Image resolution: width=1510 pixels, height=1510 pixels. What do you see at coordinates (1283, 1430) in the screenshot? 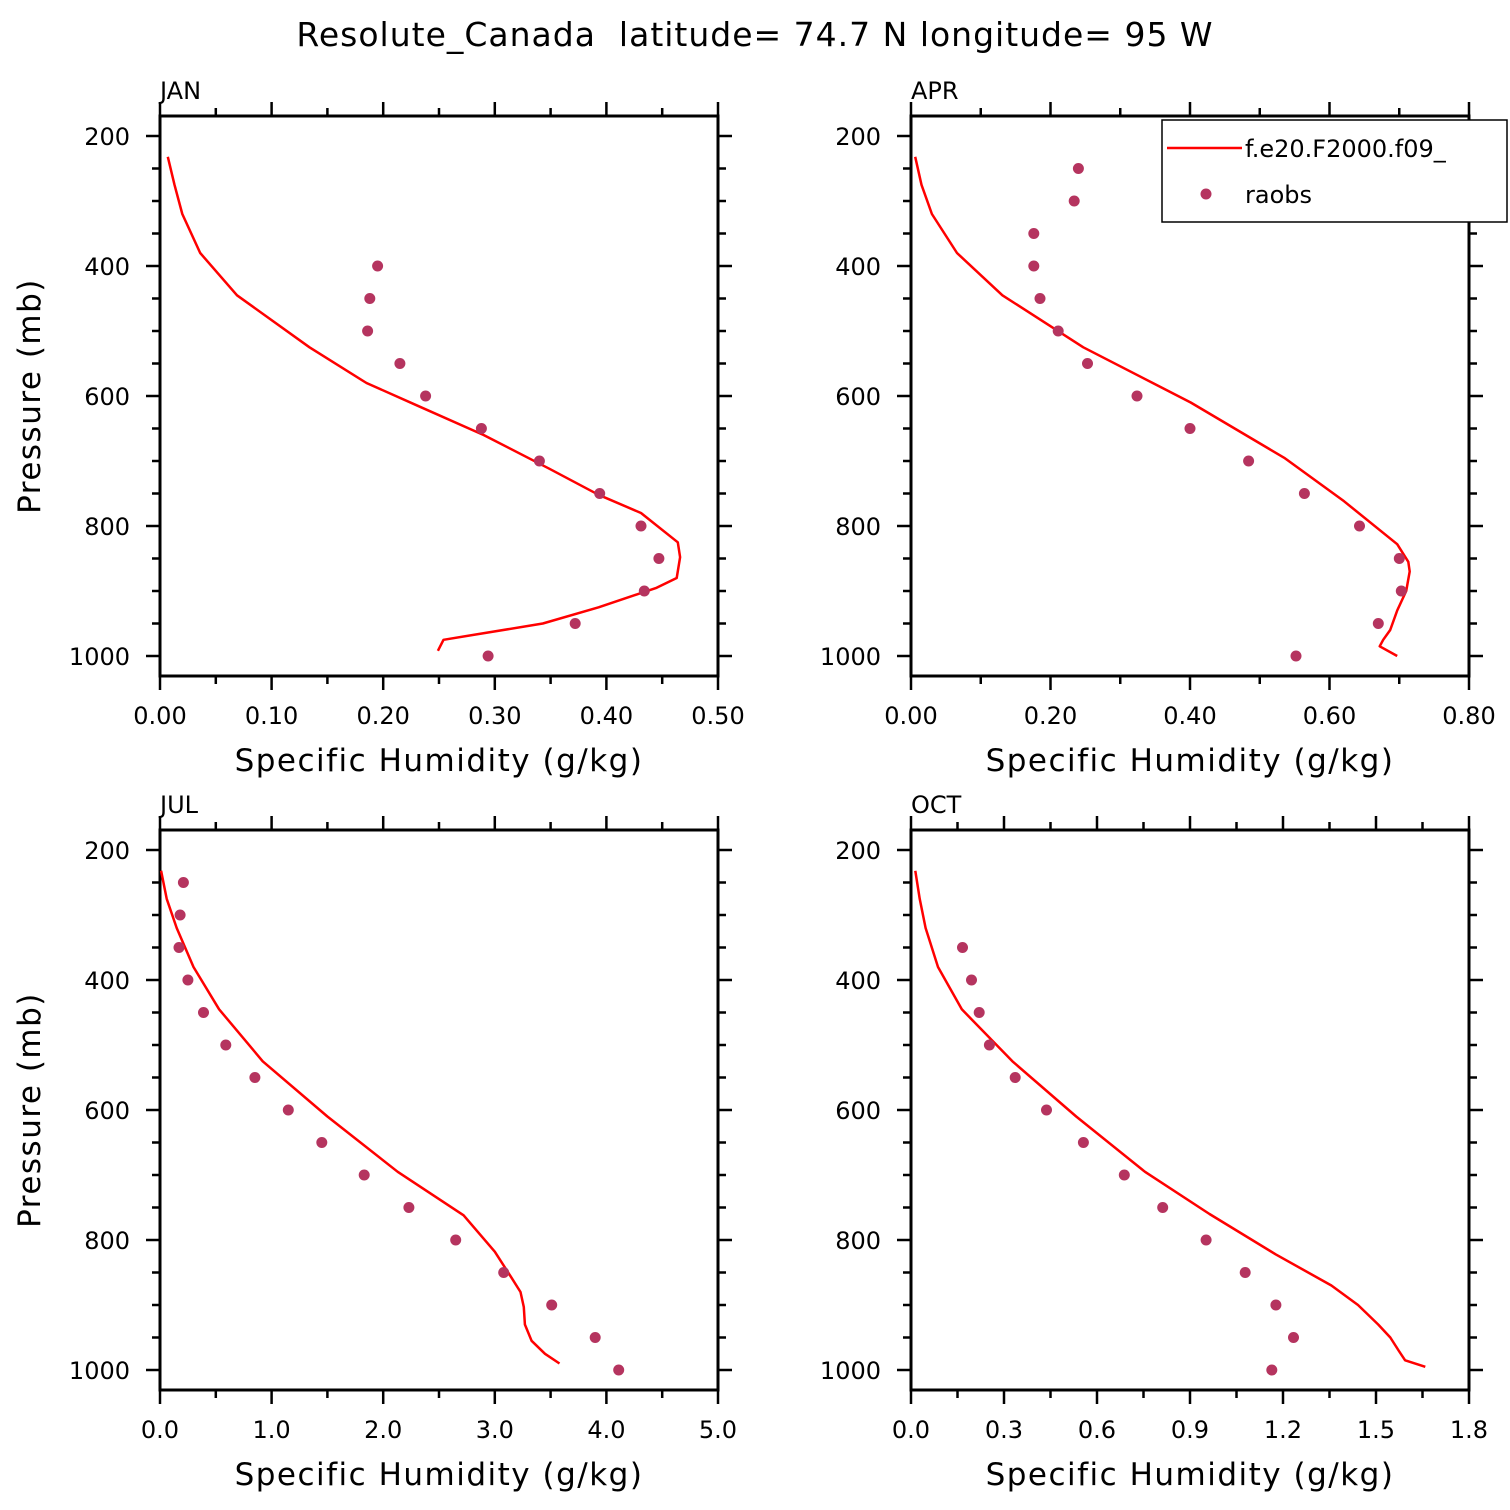
I see `x-tick-label: 1.2` at bounding box center [1283, 1430].